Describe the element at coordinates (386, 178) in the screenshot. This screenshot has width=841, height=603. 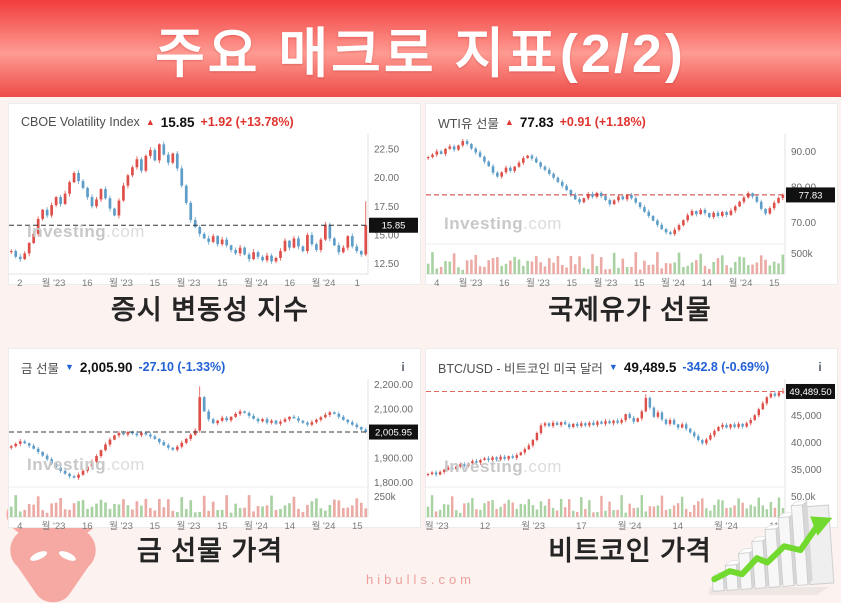
I see `svg-text: 20.00` at that location.